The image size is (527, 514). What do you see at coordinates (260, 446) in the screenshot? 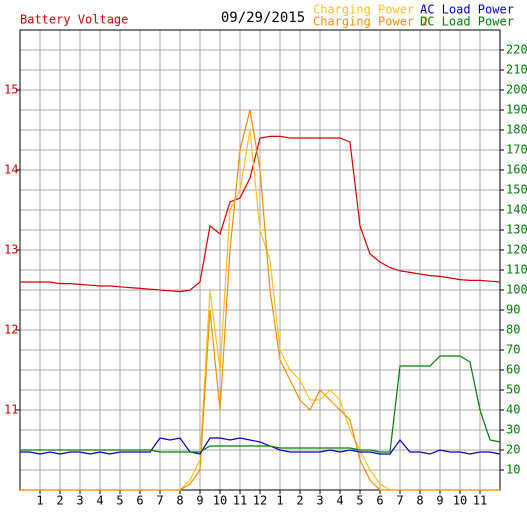
I see `series-line` at bounding box center [260, 446].